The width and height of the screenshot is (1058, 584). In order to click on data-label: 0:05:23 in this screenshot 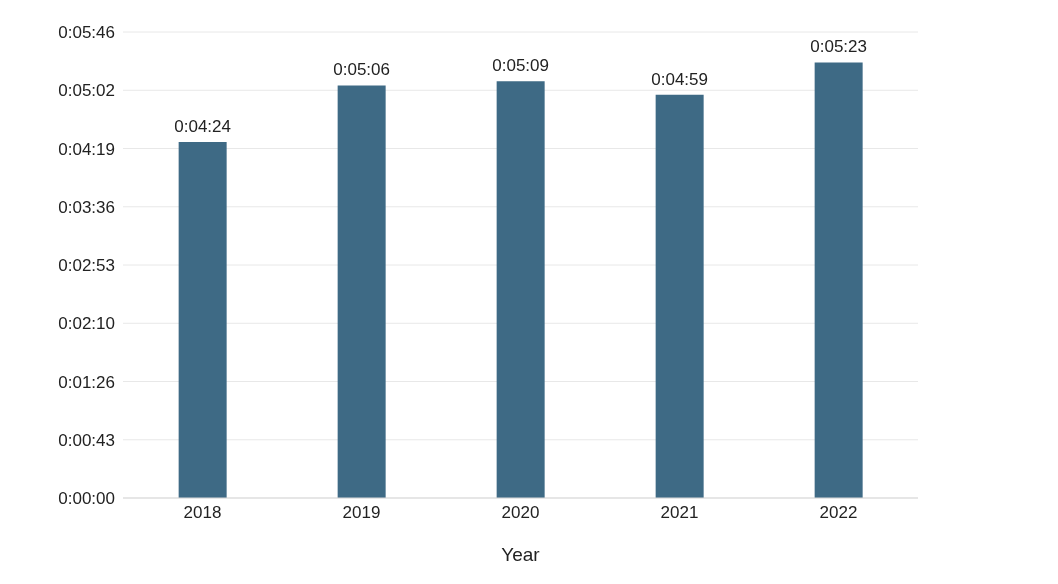, I will do `click(839, 47)`.